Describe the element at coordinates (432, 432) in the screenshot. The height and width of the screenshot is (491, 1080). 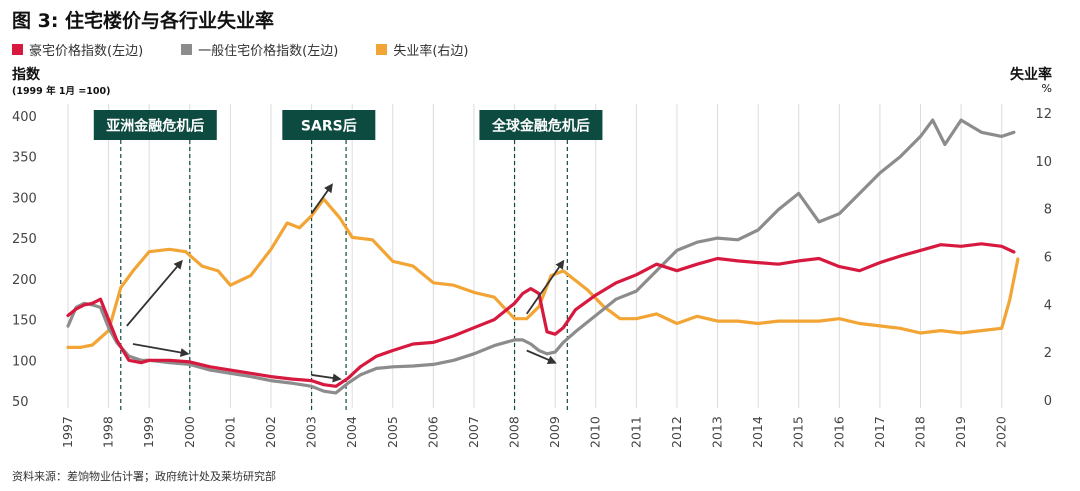
I see `x-tick-label-2006: 2006` at that location.